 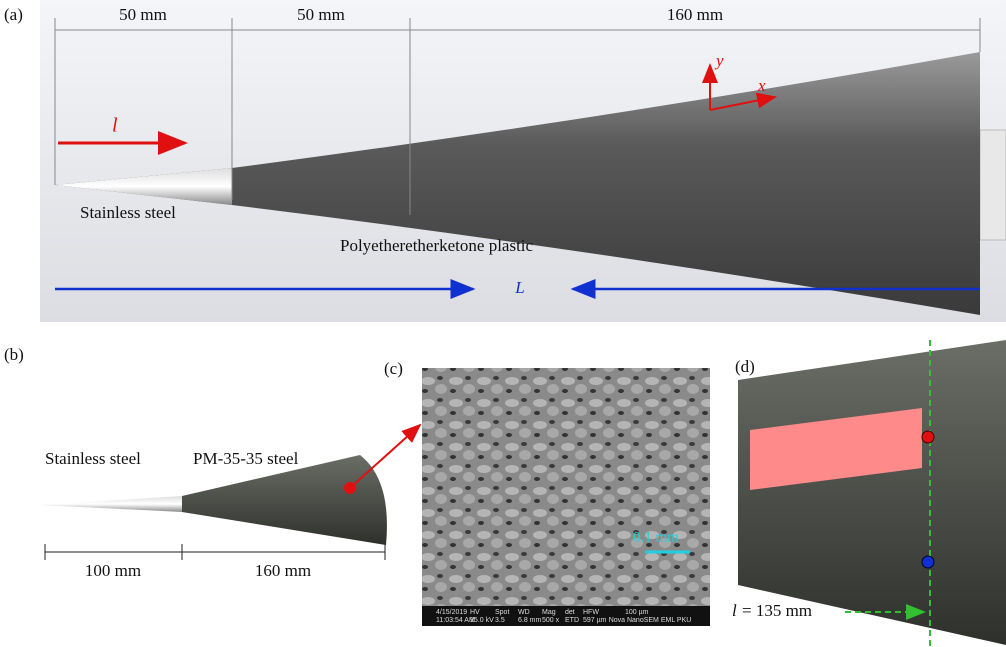 What do you see at coordinates (591, 612) in the screenshot?
I see `sem-info-text: HFW` at bounding box center [591, 612].